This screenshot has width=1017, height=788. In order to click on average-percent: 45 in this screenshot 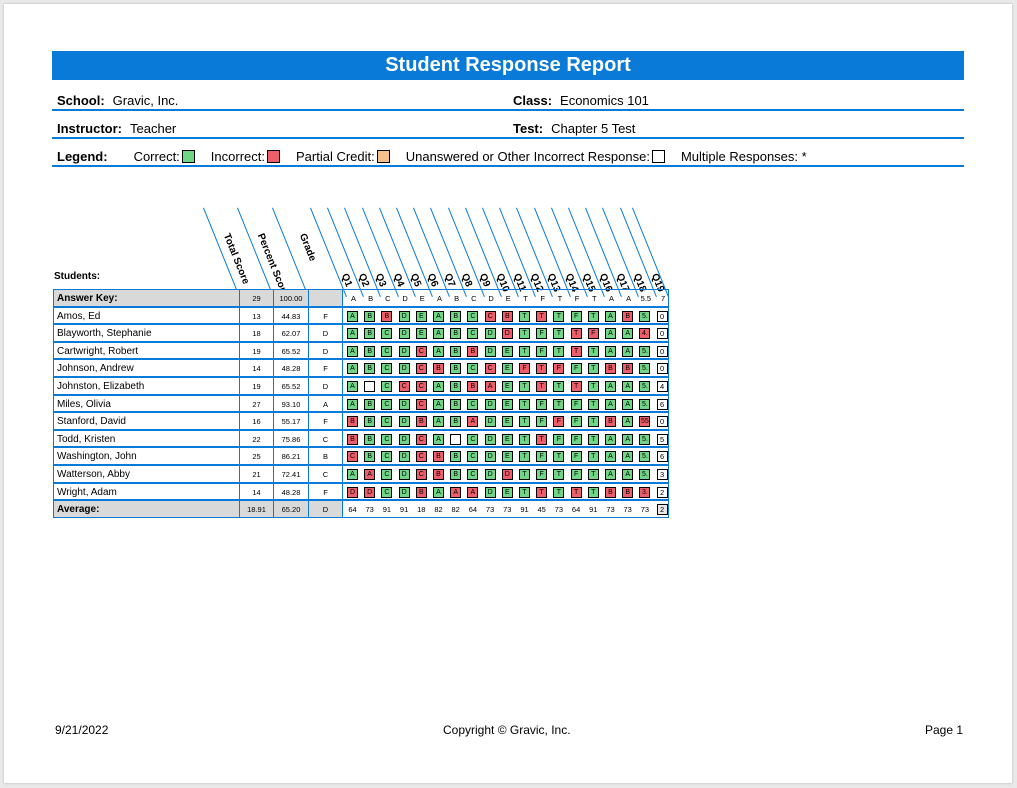, I will do `click(541, 510)`.